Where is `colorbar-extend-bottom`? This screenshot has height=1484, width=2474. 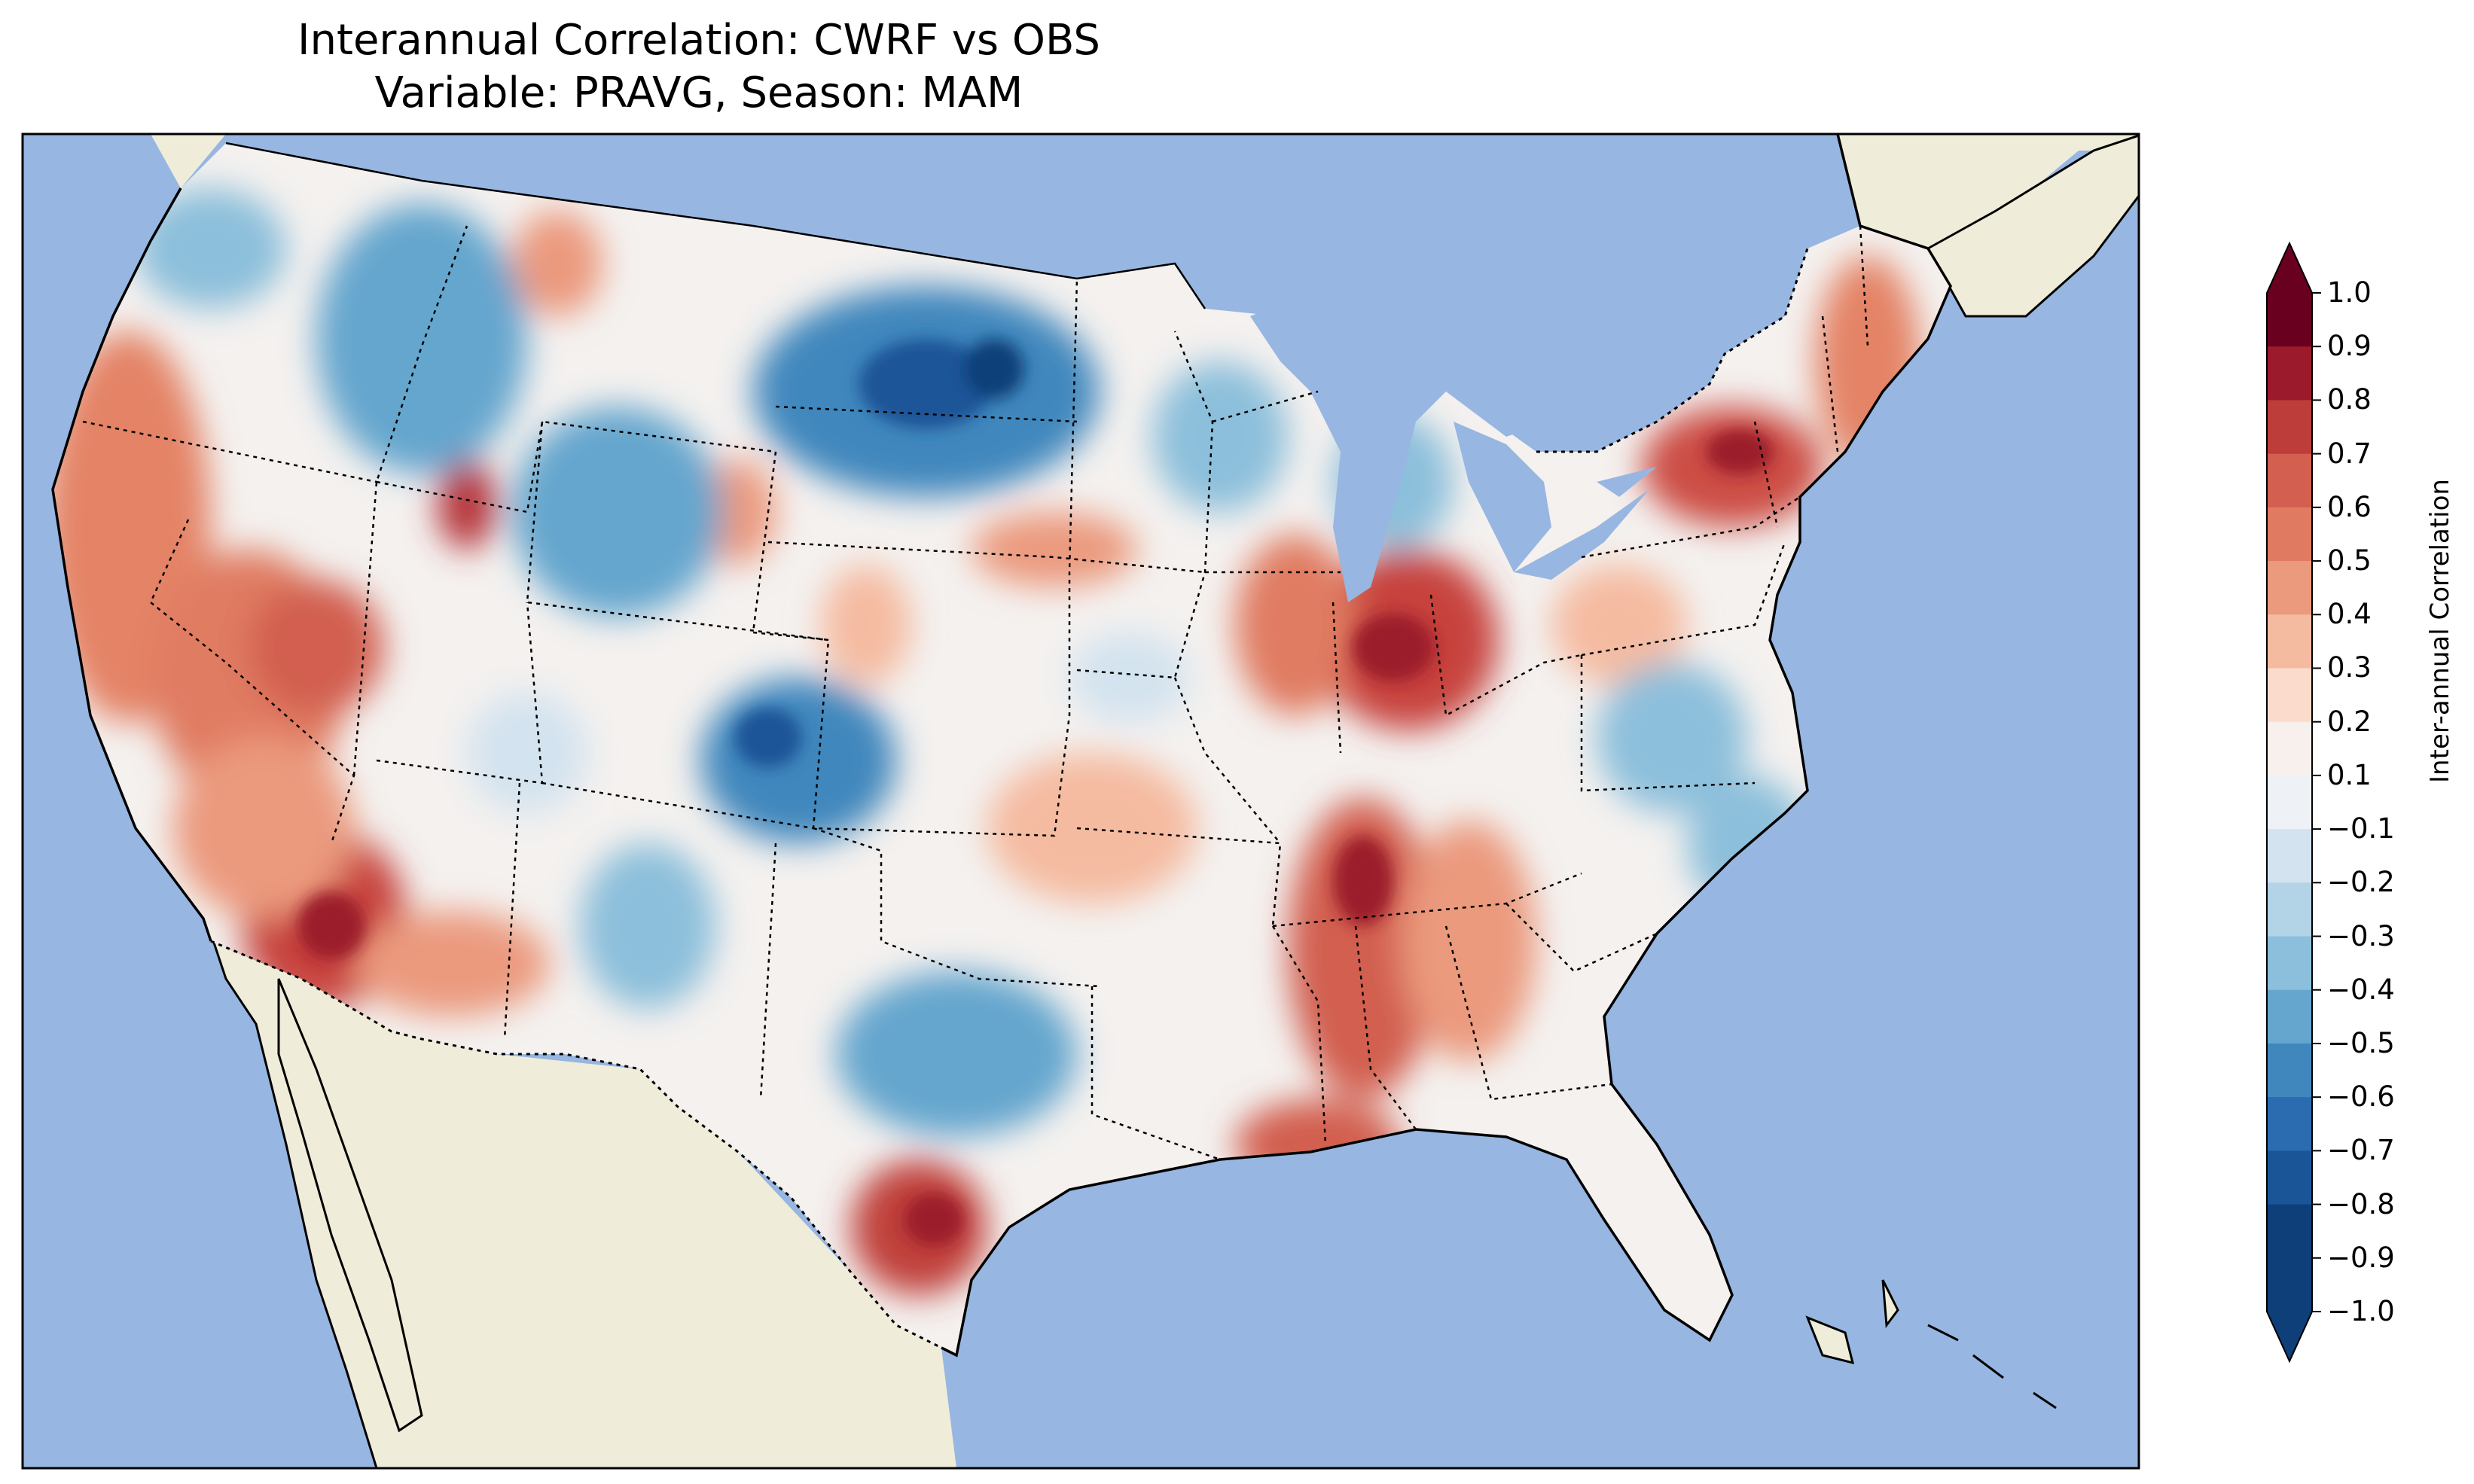
colorbar-extend-bottom is located at coordinates (2289, 1336).